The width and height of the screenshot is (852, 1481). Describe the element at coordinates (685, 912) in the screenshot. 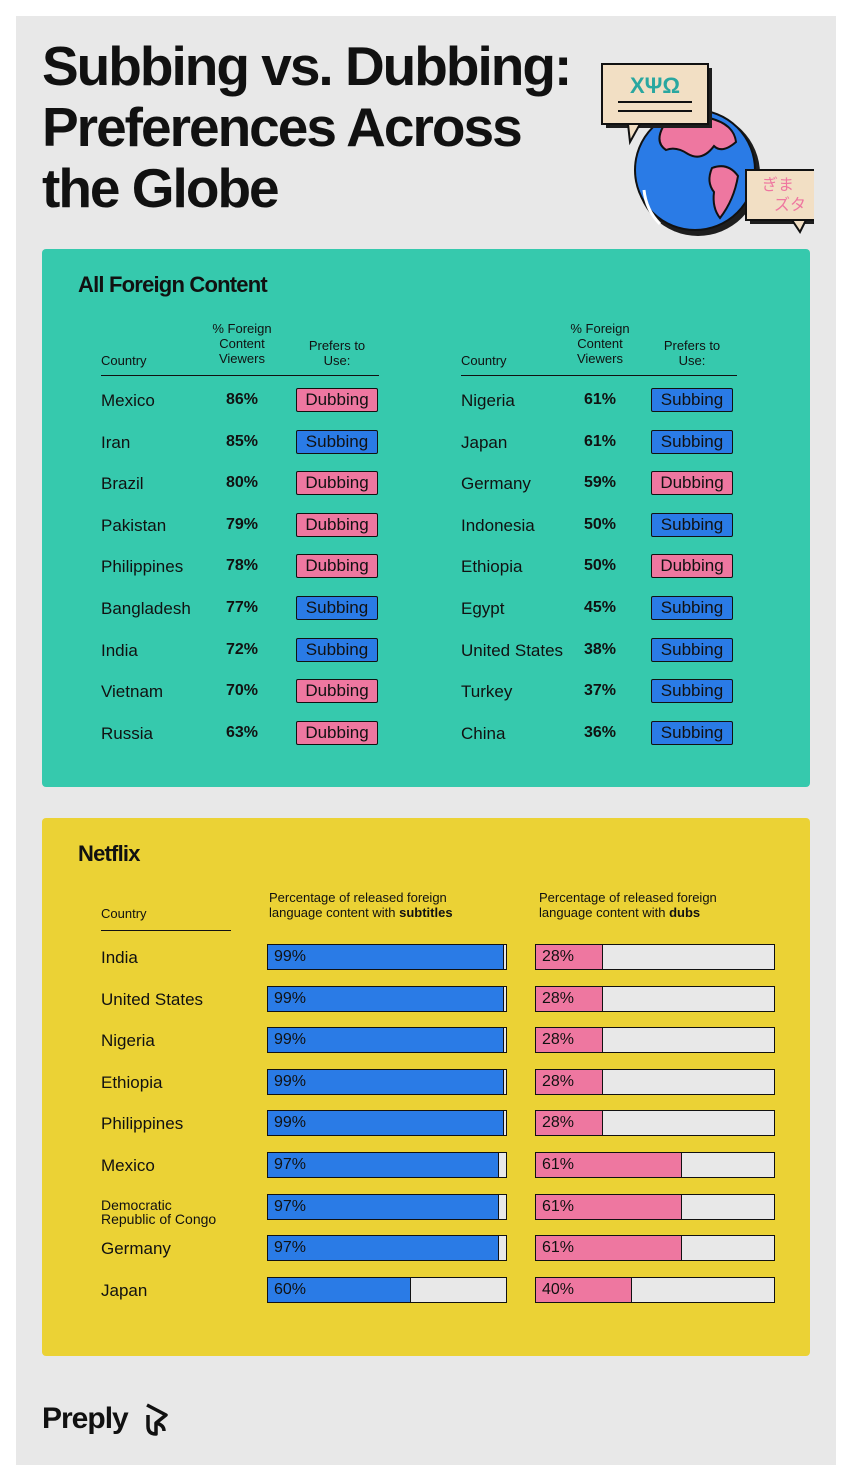

I see `header-dubs-bold: dubs` at that location.